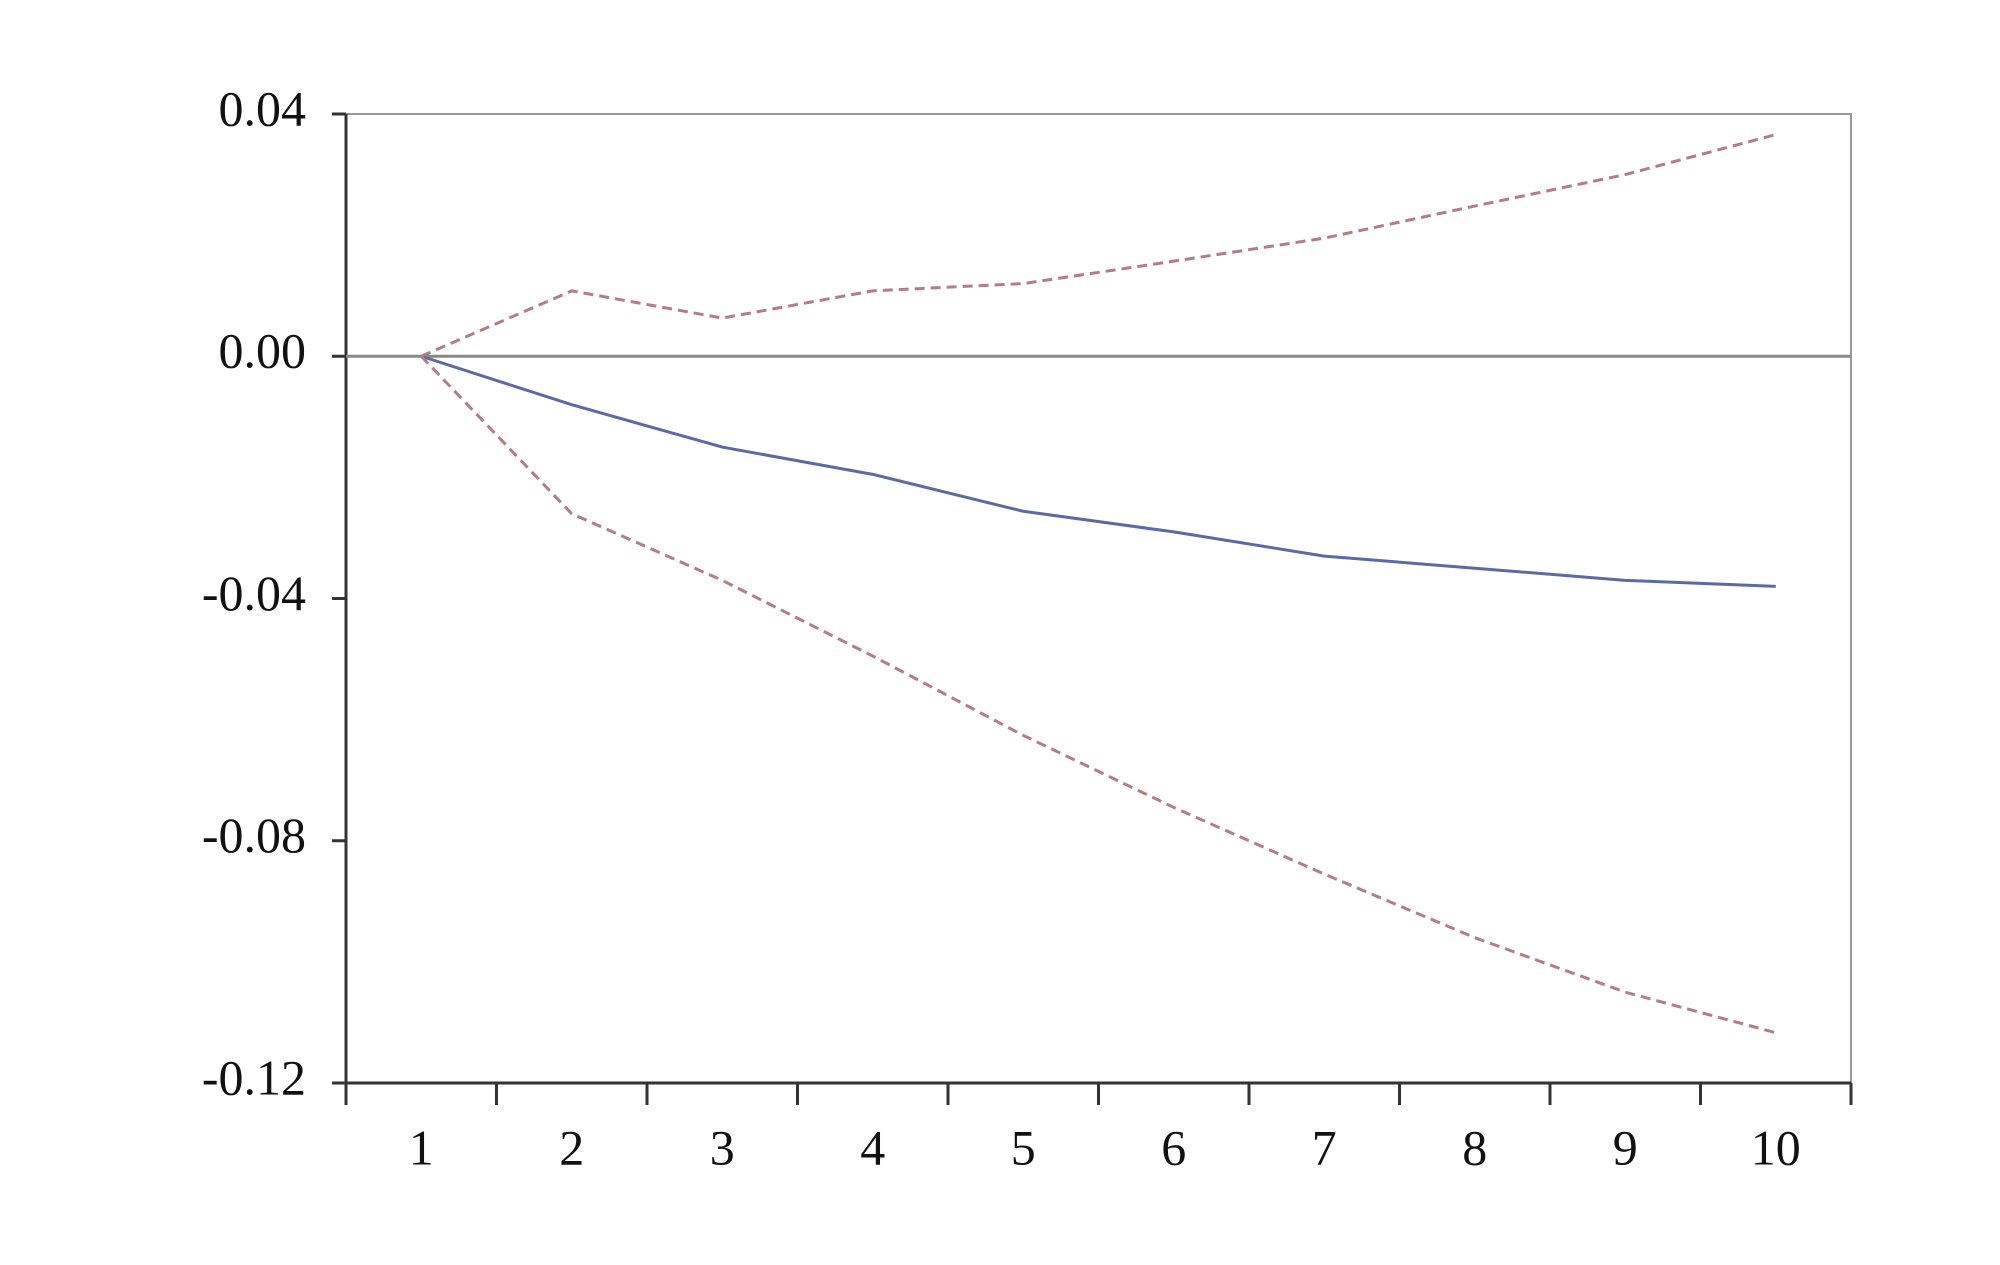  I want to click on x-tick-label: 8, so click(1474, 1147).